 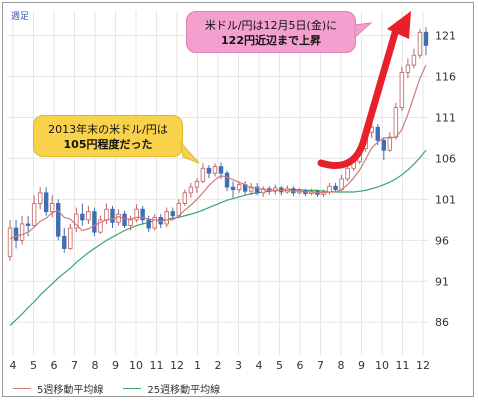 What do you see at coordinates (445, 199) in the screenshot?
I see `y-tick-label: 101` at bounding box center [445, 199].